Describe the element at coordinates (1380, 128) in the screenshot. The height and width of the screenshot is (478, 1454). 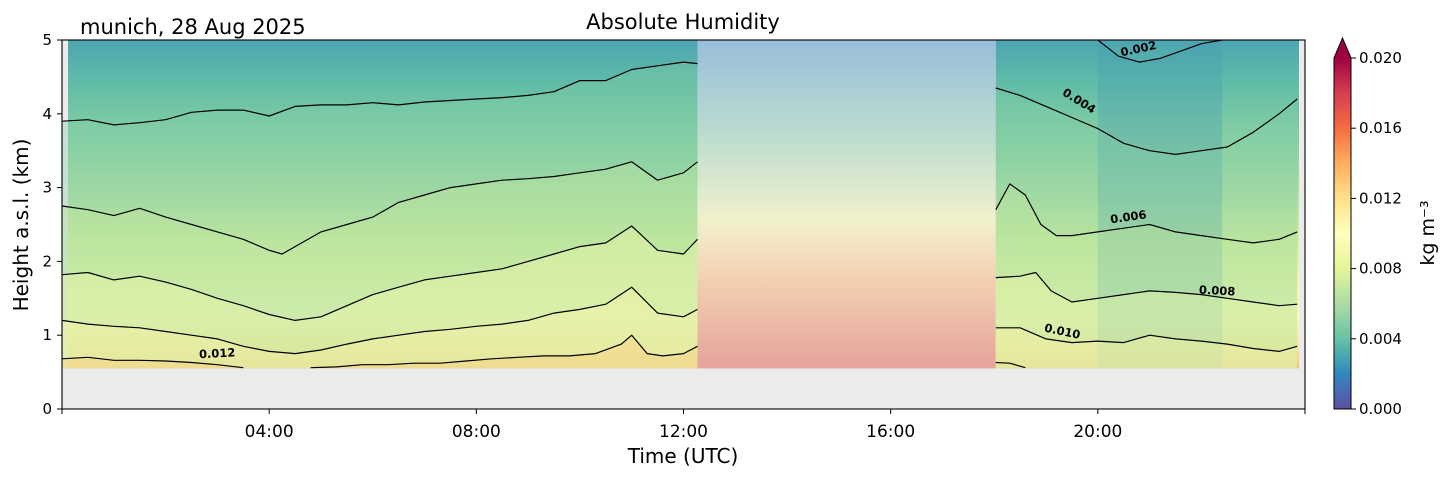
I see `colorbar-tick-label: 0.016` at that location.